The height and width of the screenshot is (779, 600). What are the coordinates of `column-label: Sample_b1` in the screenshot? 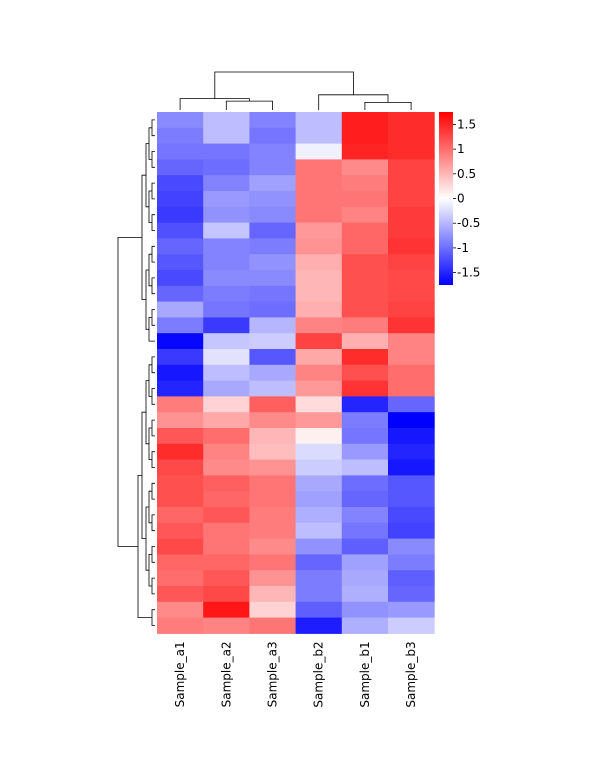 It's located at (365, 674).